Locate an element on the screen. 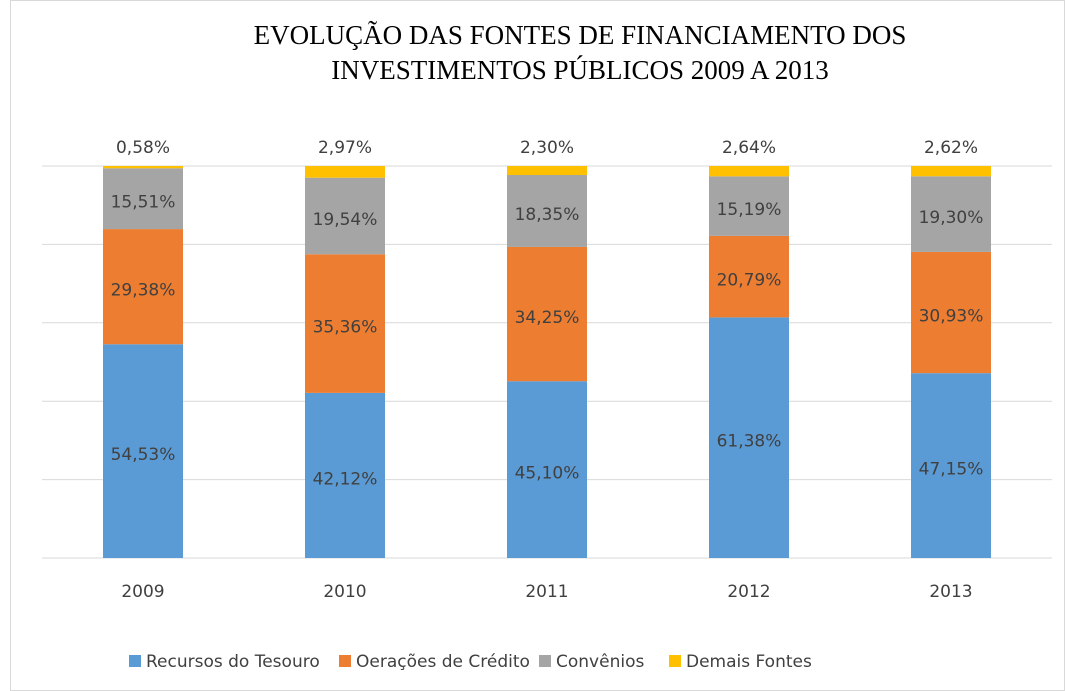  data-label: 2,30% is located at coordinates (547, 148).